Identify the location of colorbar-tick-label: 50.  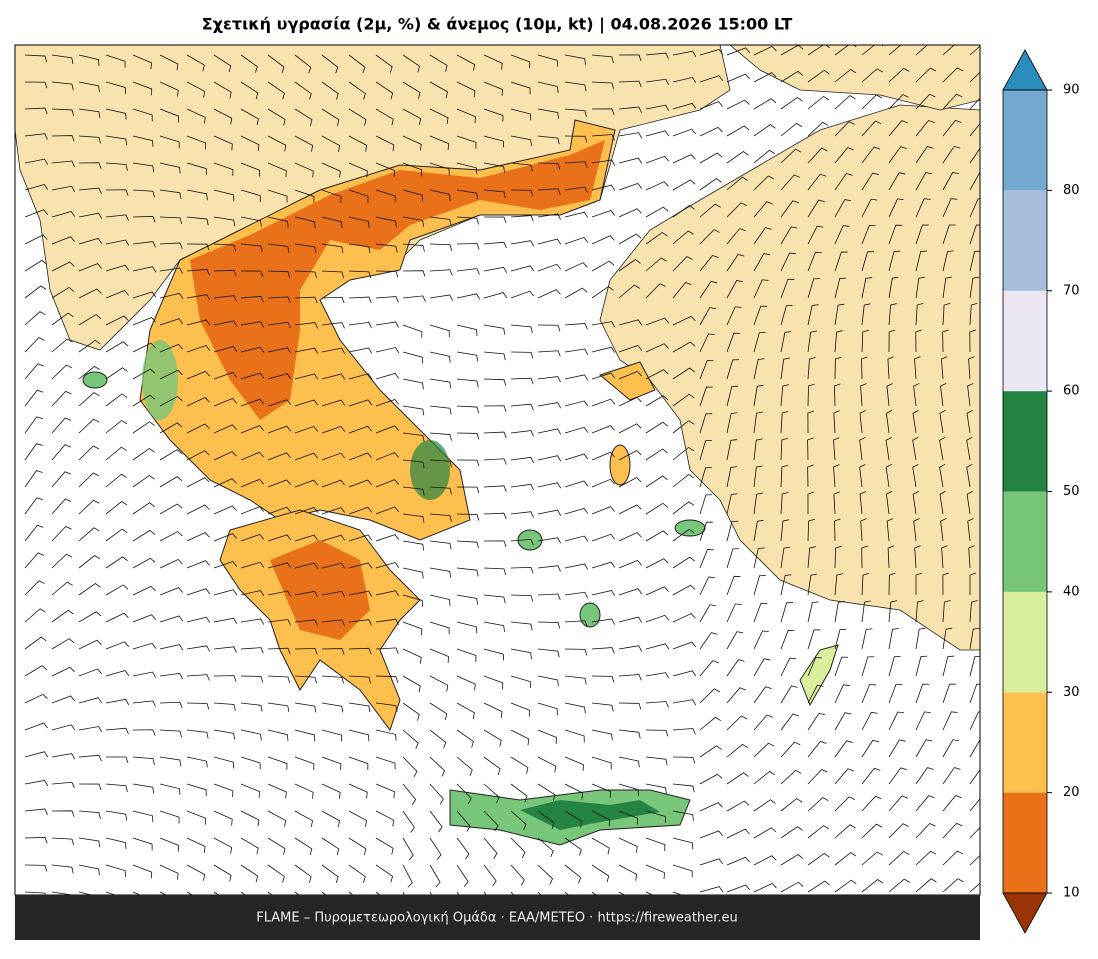
(1071, 491).